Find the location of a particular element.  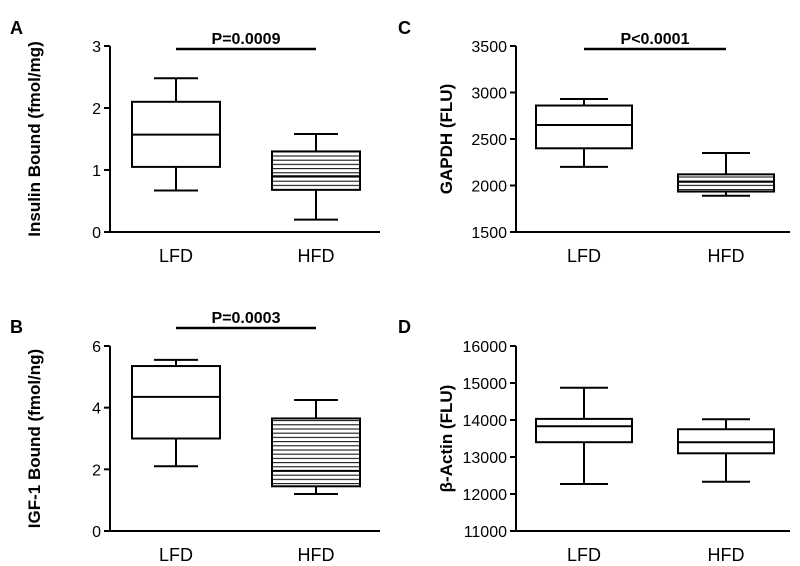

p-value-label: P<0.0001 is located at coordinates (655, 39).